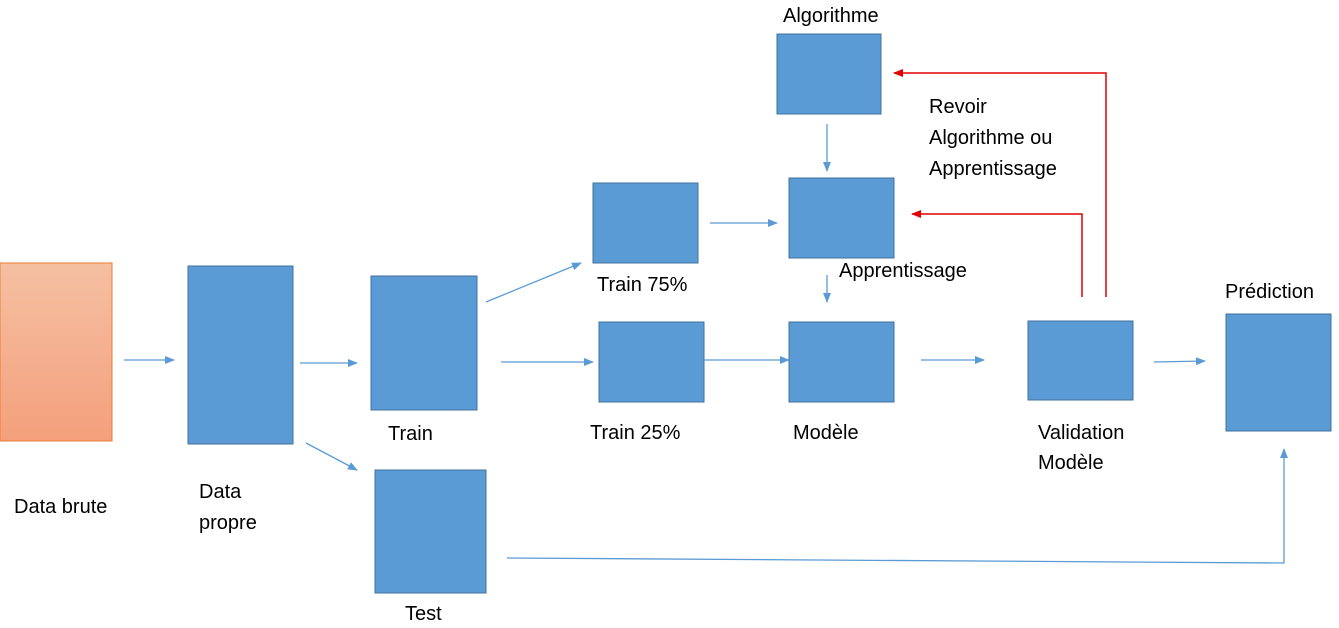 The height and width of the screenshot is (628, 1339). What do you see at coordinates (841, 218) in the screenshot?
I see `apprentissage-box` at bounding box center [841, 218].